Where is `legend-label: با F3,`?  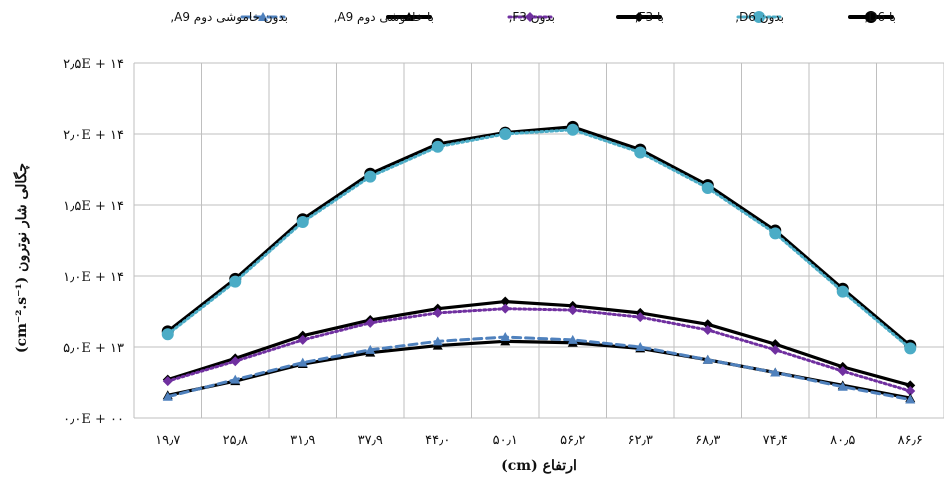 legend-label: با F3, is located at coordinates (649, 17).